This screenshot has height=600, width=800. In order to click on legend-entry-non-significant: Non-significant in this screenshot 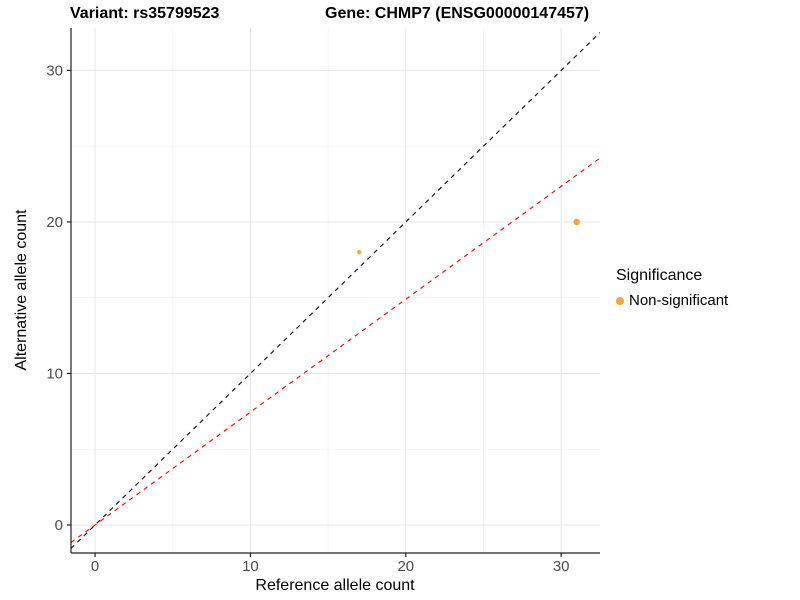, I will do `click(672, 300)`.